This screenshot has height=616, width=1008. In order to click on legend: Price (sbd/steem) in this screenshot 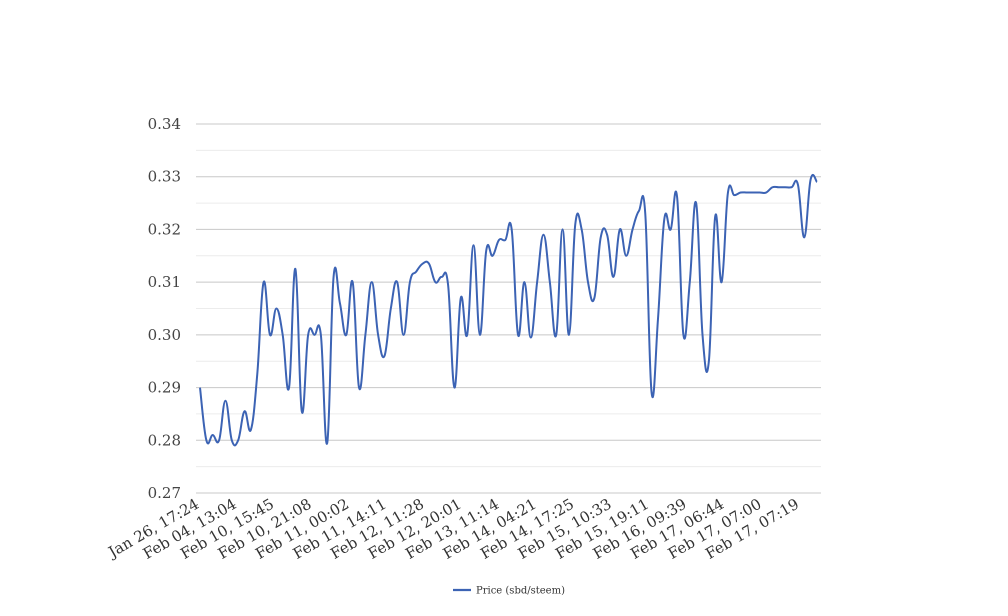, I will do `click(509, 591)`.